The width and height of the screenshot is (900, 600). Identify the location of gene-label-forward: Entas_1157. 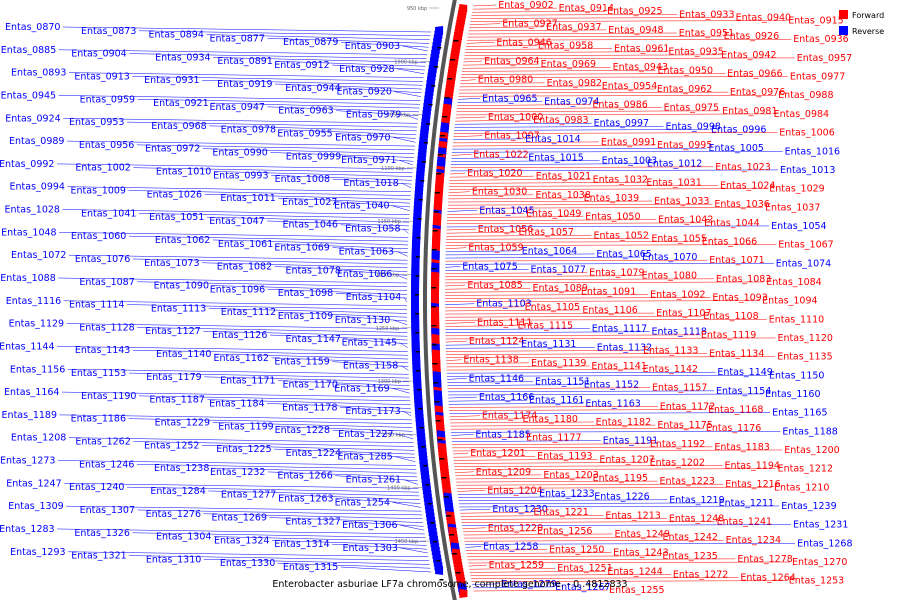
(679, 388).